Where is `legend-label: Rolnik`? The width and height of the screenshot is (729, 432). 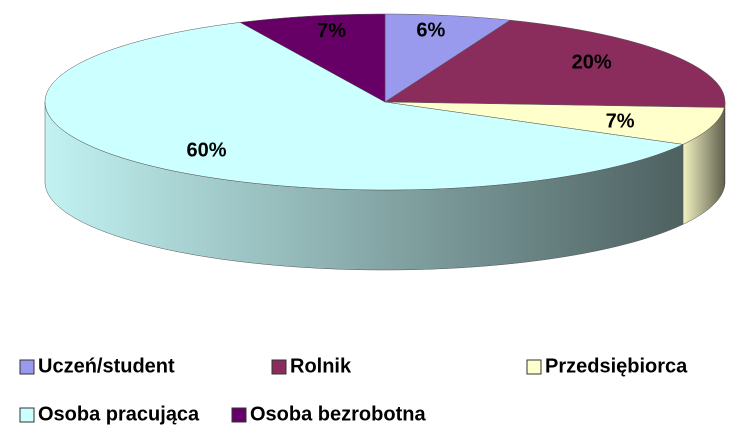 legend-label: Rolnik is located at coordinates (321, 366).